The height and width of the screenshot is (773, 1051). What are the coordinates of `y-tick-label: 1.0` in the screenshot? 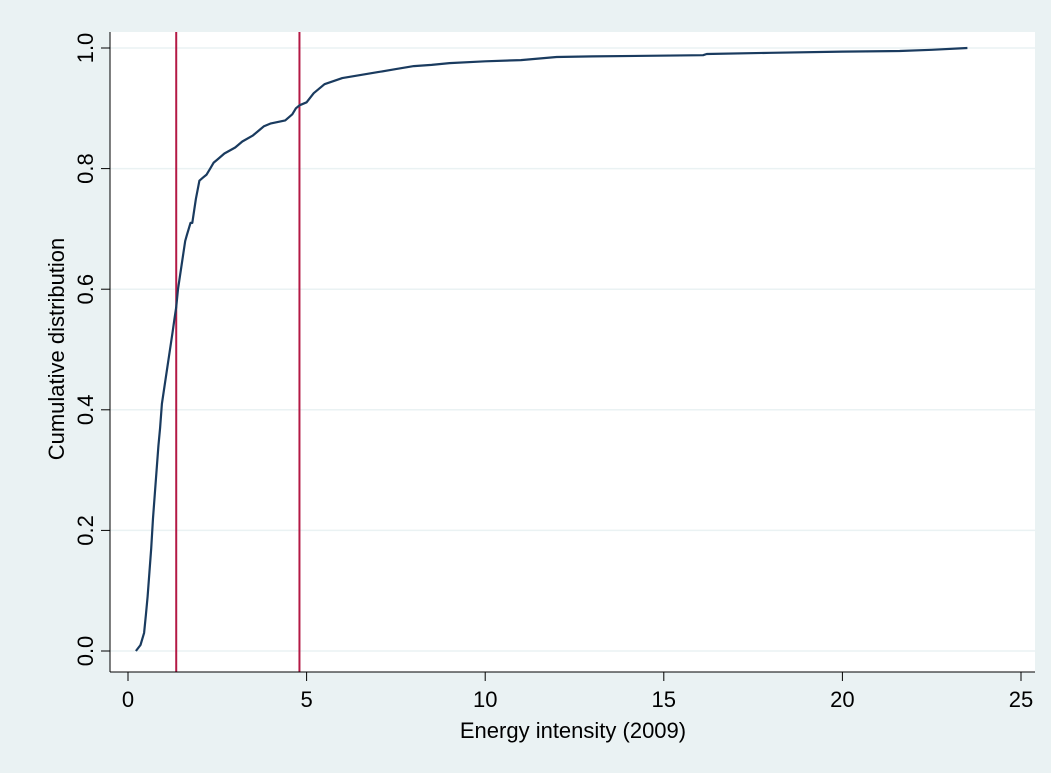 It's located at (85, 48).